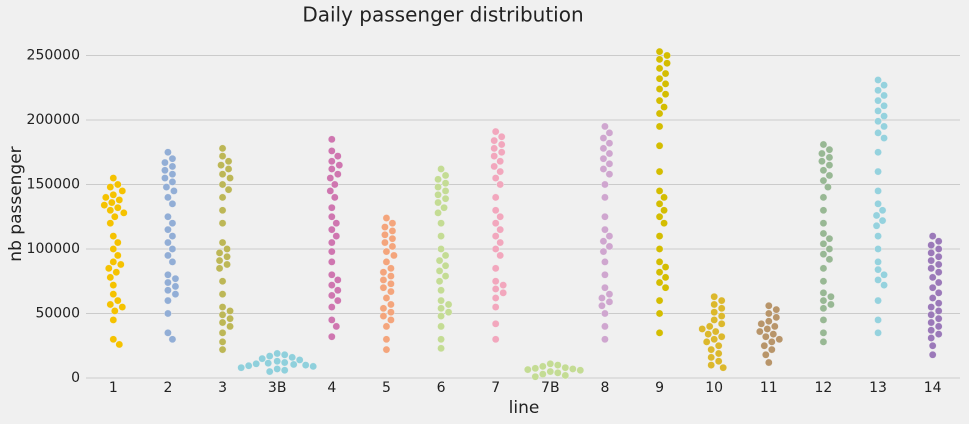  Describe the element at coordinates (53, 249) in the screenshot. I see `y-tick-label: 100000` at that location.